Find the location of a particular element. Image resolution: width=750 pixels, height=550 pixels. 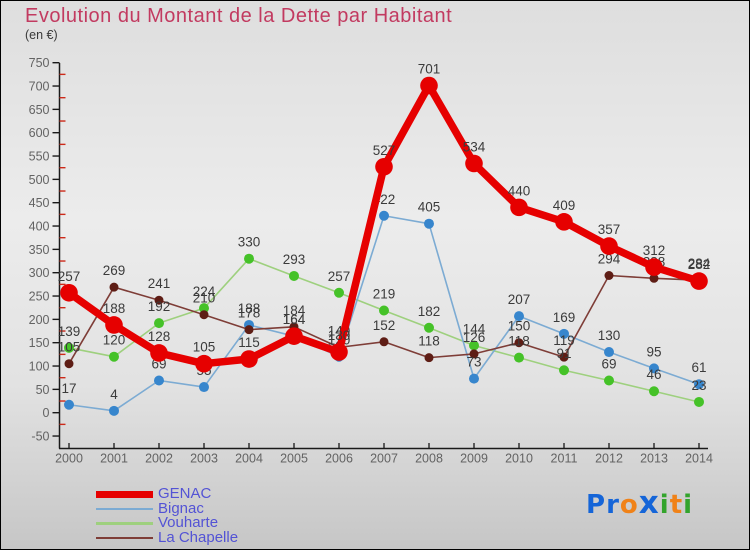

proxiti-logo: Proxiti is located at coordinates (640, 504).